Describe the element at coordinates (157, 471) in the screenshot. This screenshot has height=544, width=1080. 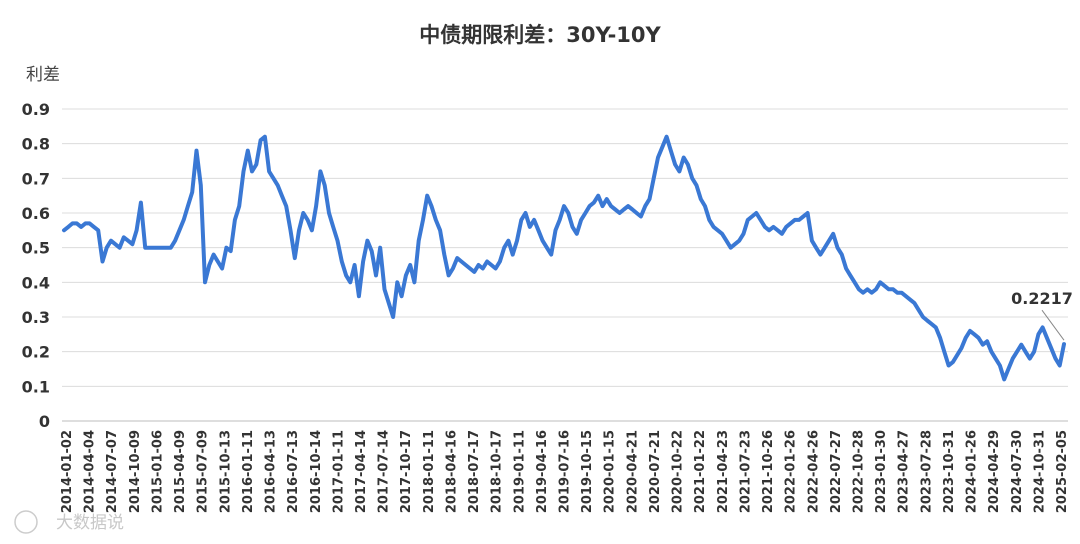
I see `x-tick-label: 2015-01-06` at that location.